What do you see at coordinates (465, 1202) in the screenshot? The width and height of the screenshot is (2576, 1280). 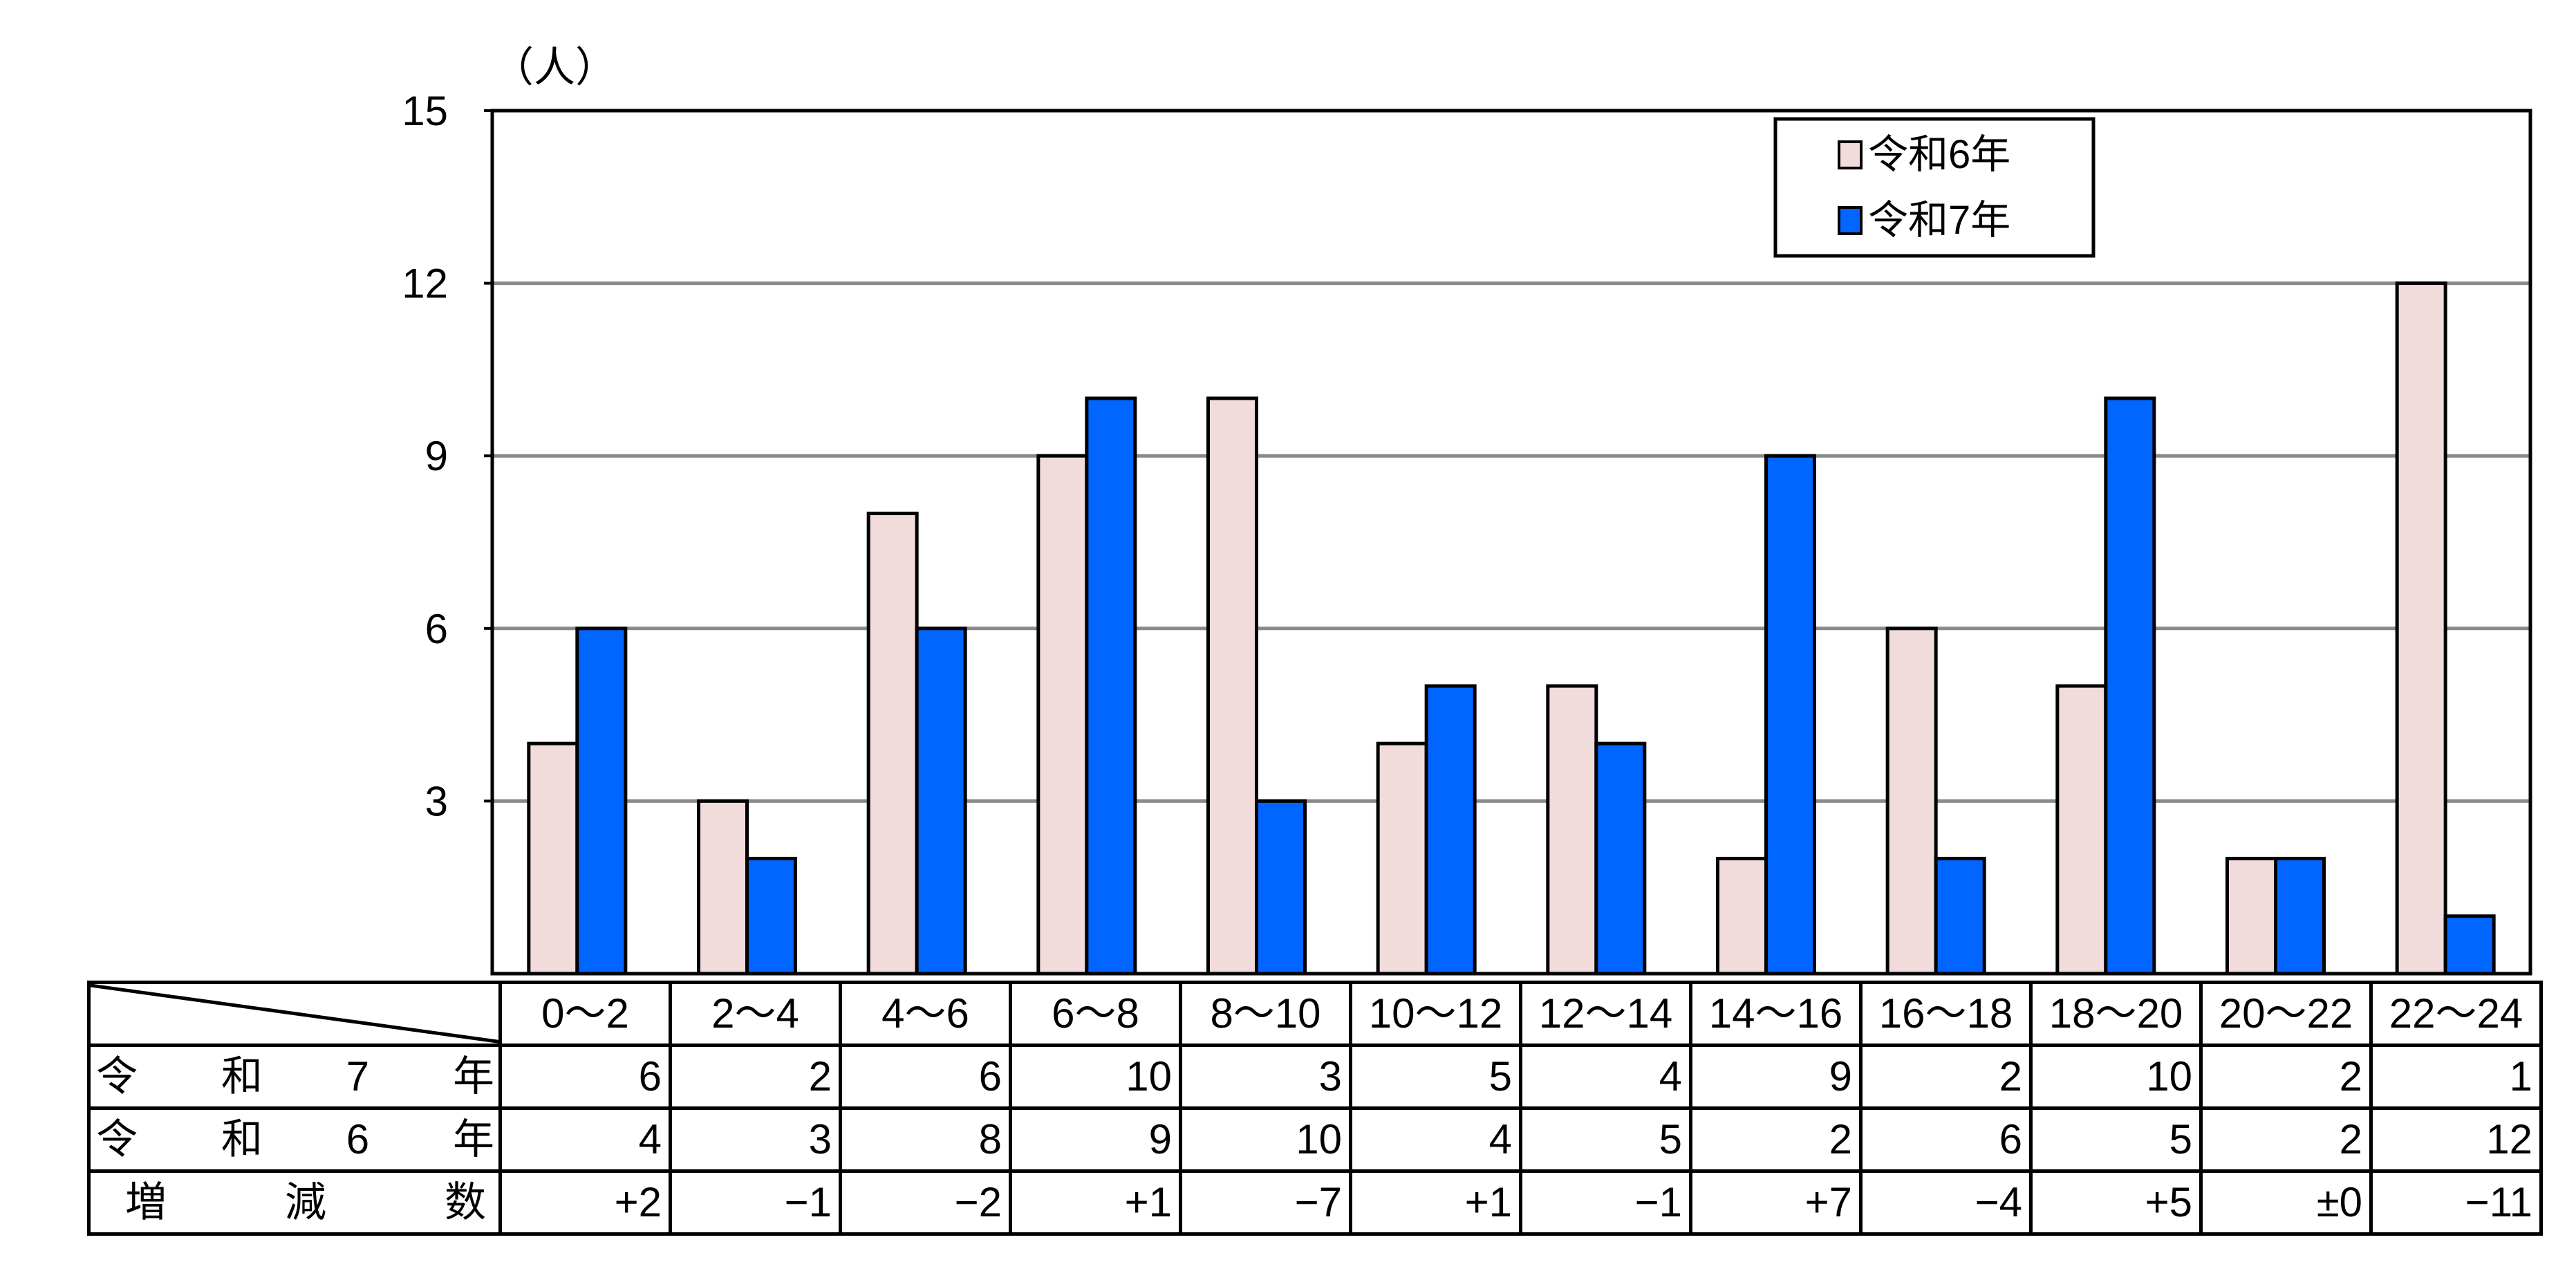 I see `row-label-char: 数` at bounding box center [465, 1202].